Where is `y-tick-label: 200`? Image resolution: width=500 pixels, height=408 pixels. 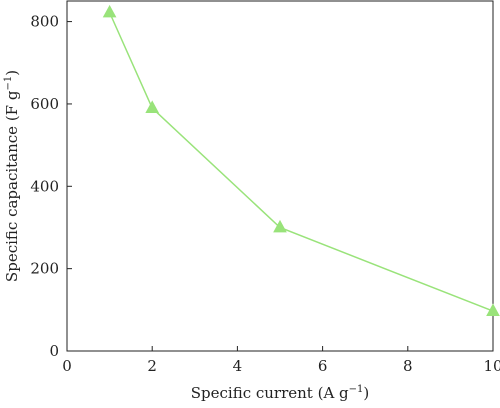 y-tick-label: 200 is located at coordinates (44, 269).